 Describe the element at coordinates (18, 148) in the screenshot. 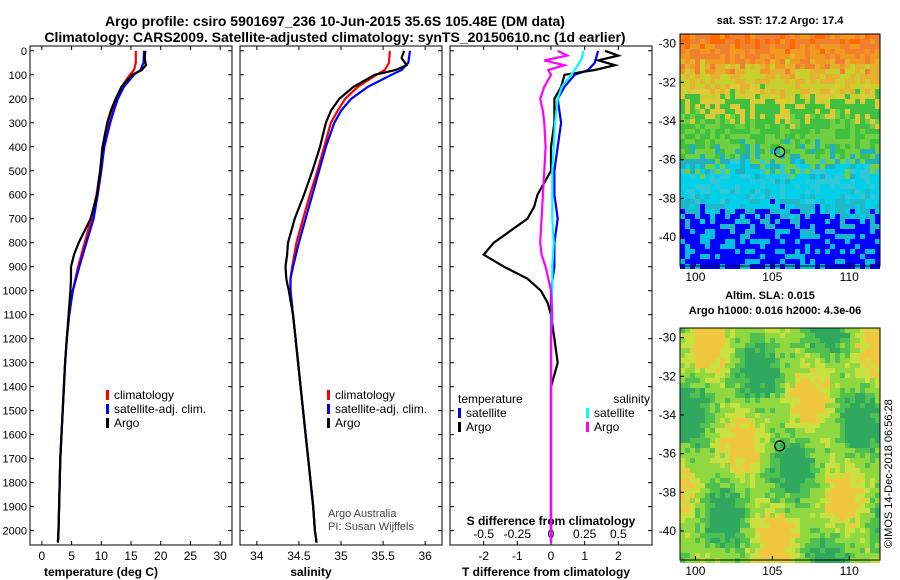

I see `ytick-label: 400` at that location.